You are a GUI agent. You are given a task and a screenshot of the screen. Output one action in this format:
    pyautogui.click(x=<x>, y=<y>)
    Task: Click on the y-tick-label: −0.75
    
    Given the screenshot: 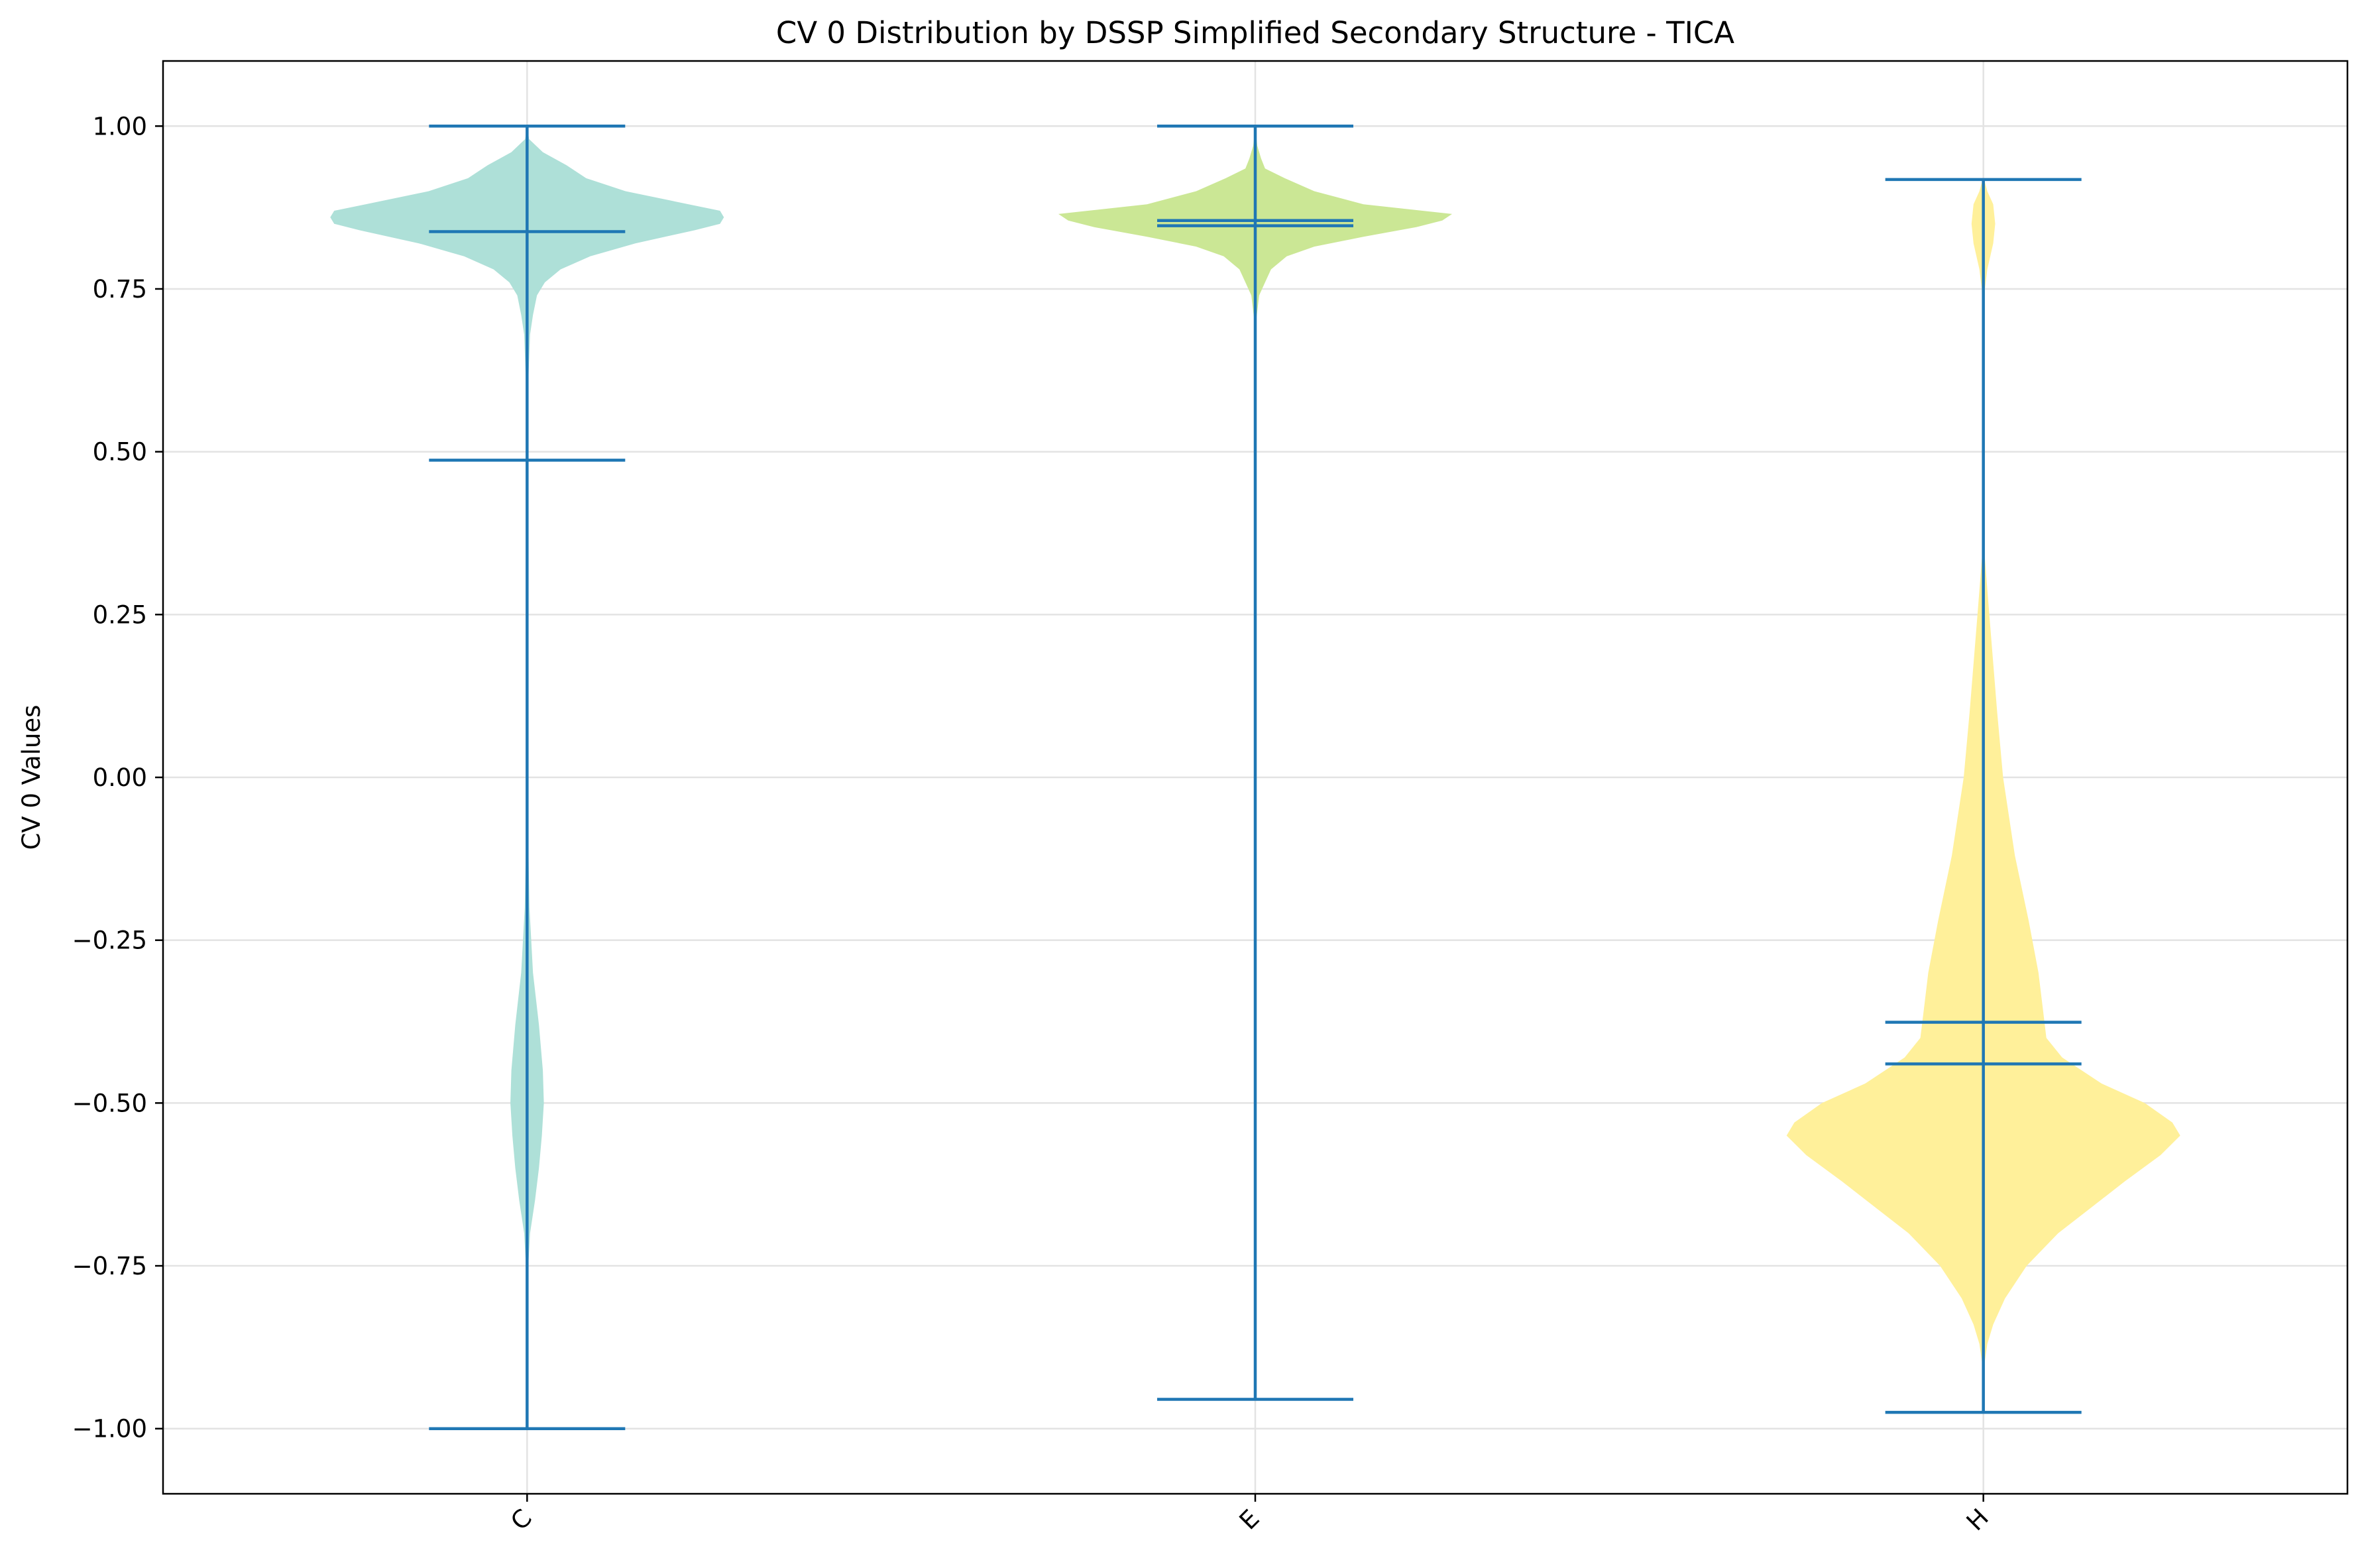 What is the action you would take?
    pyautogui.click(x=109, y=1266)
    